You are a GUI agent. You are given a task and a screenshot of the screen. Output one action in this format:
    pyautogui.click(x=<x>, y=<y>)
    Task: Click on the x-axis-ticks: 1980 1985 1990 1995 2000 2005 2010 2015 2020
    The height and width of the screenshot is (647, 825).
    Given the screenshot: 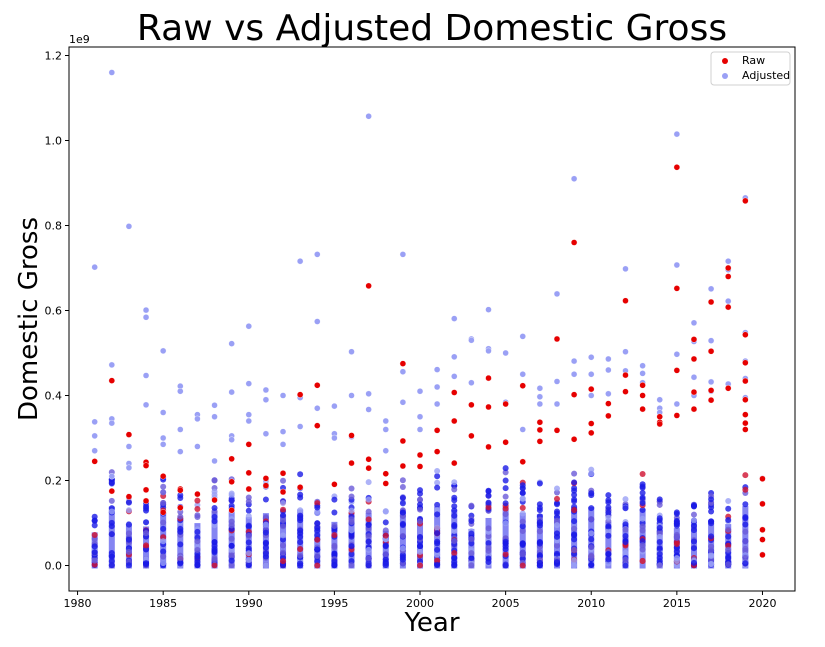 What is the action you would take?
    pyautogui.click(x=420, y=600)
    